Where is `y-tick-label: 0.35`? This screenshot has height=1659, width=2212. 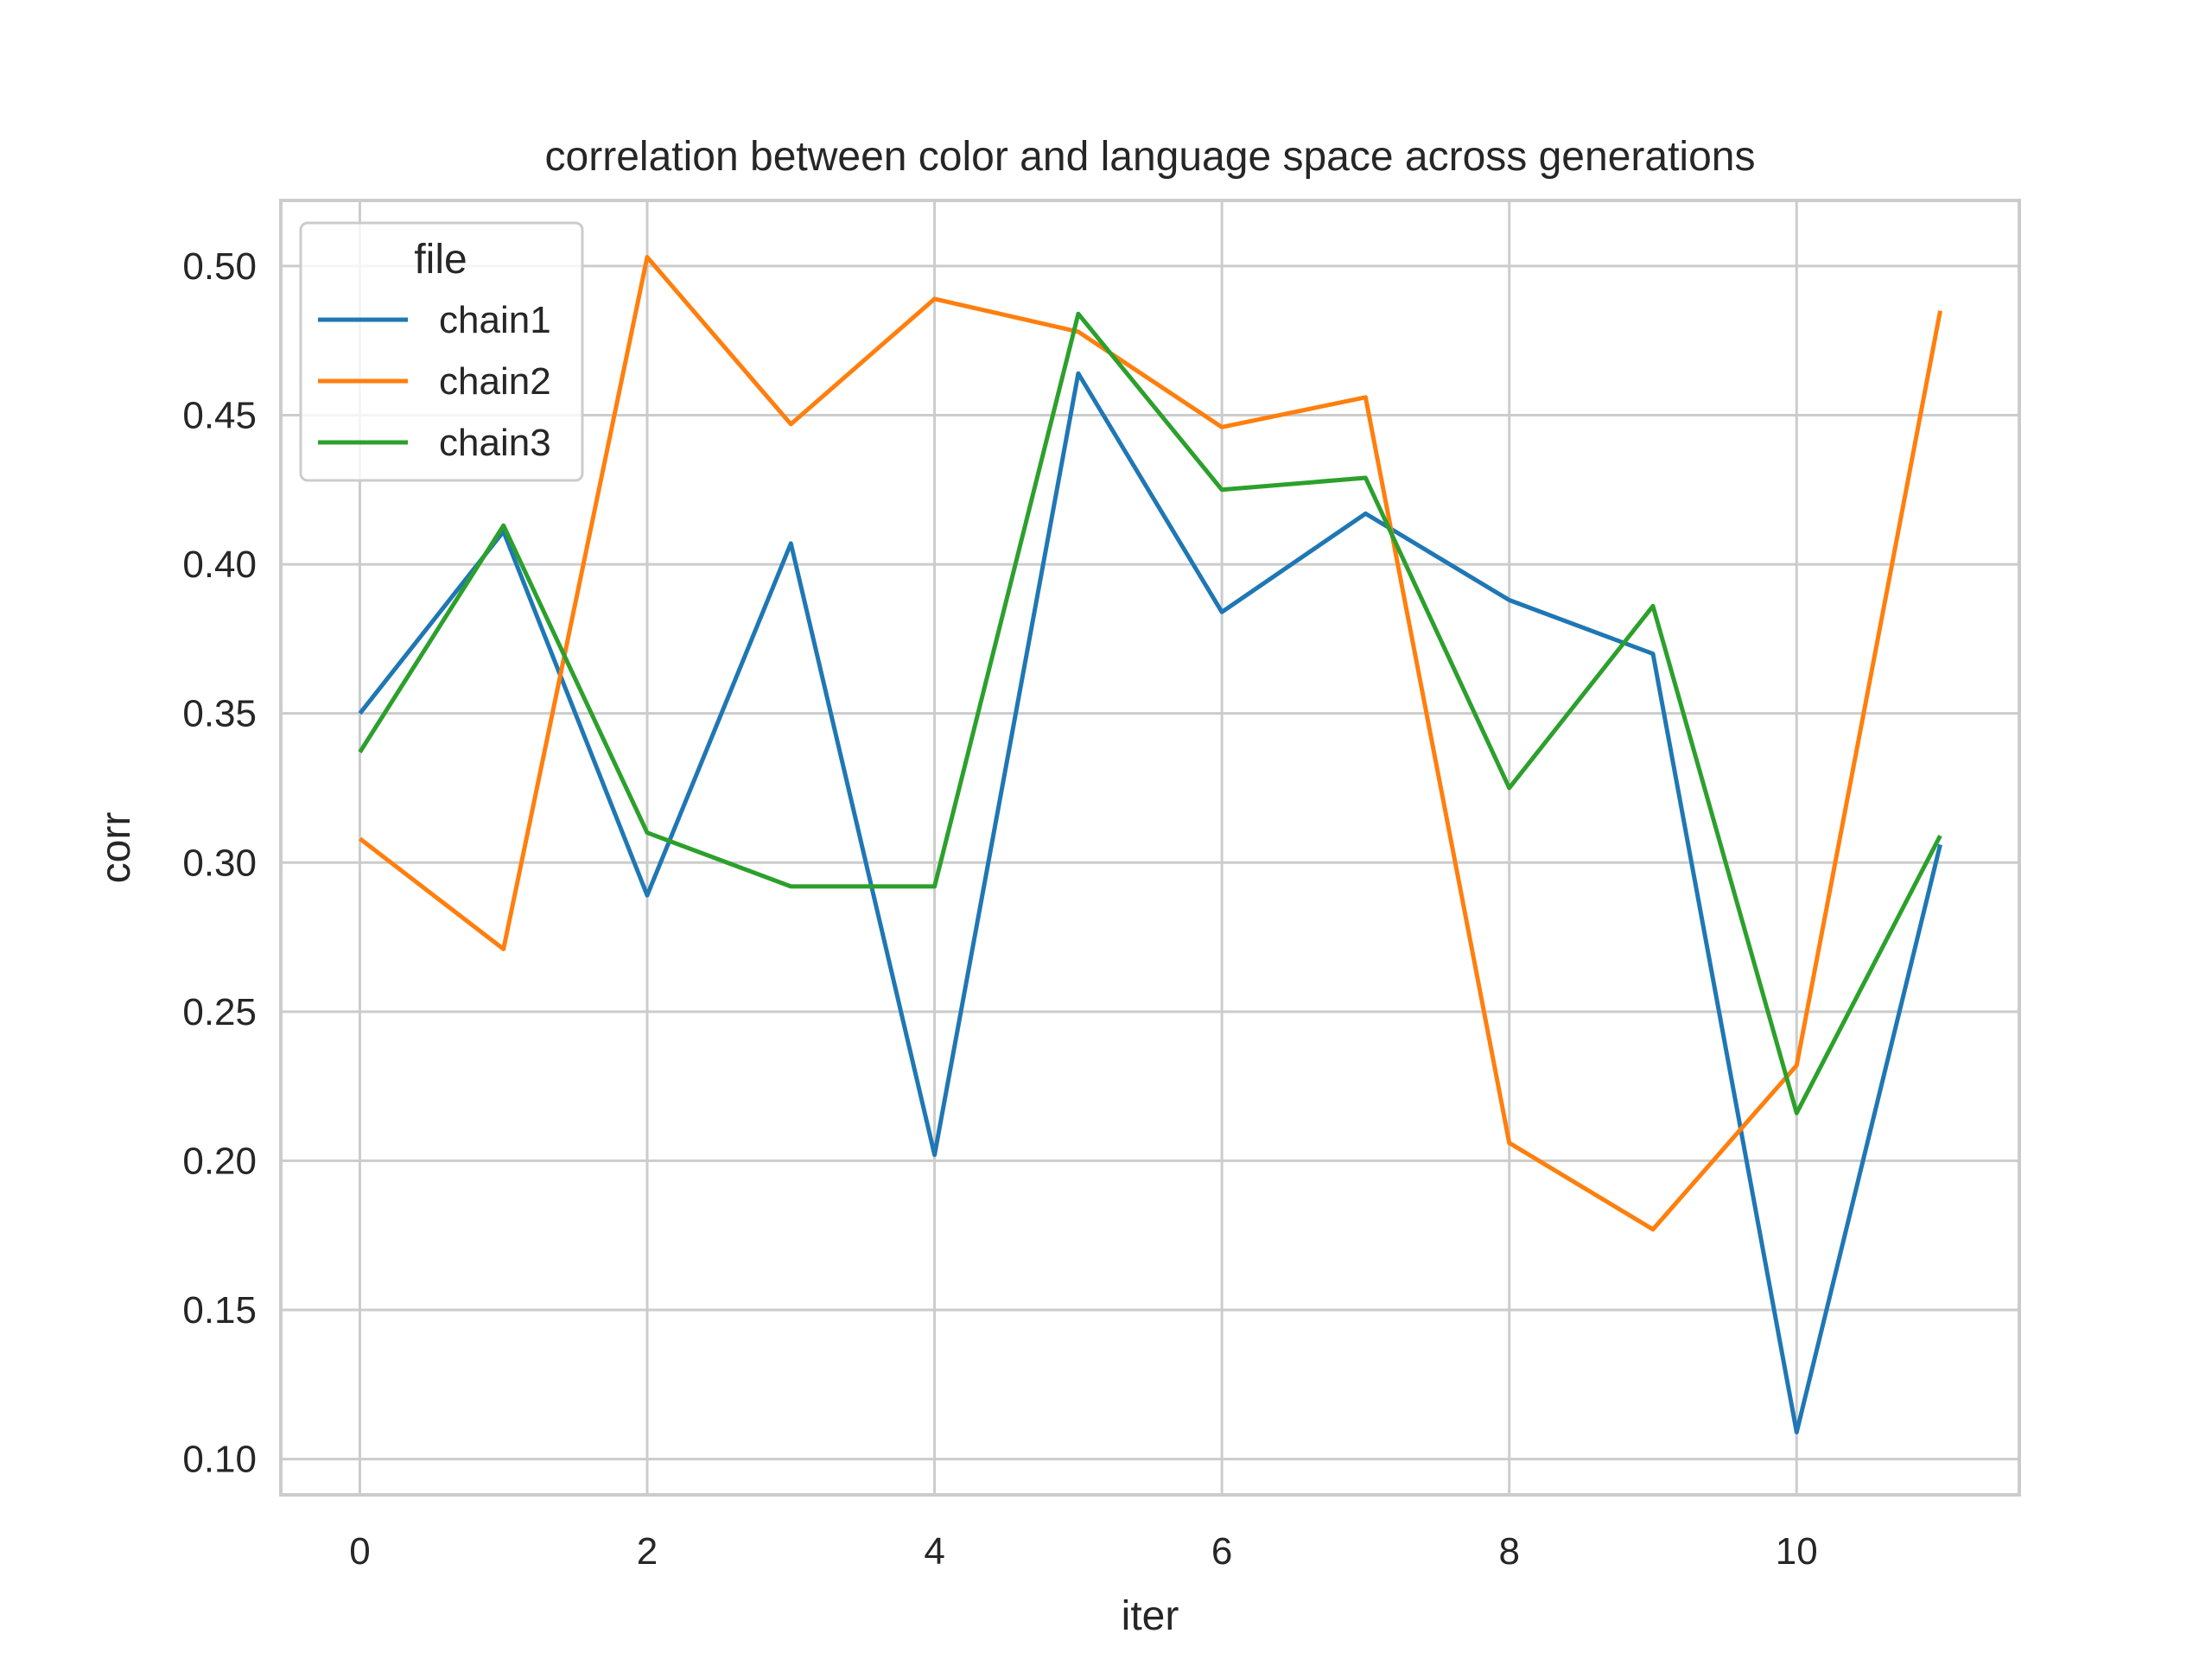 y-tick-label: 0.35 is located at coordinates (219, 714).